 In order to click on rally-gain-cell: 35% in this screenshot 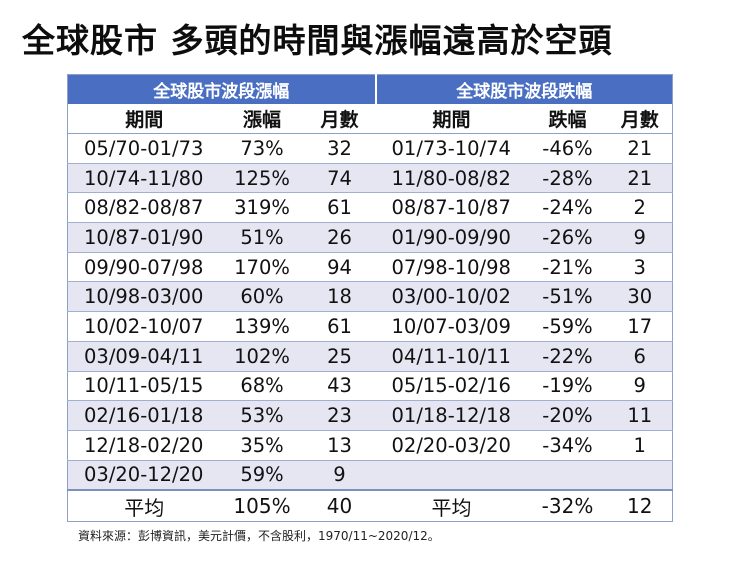, I will do `click(262, 445)`.